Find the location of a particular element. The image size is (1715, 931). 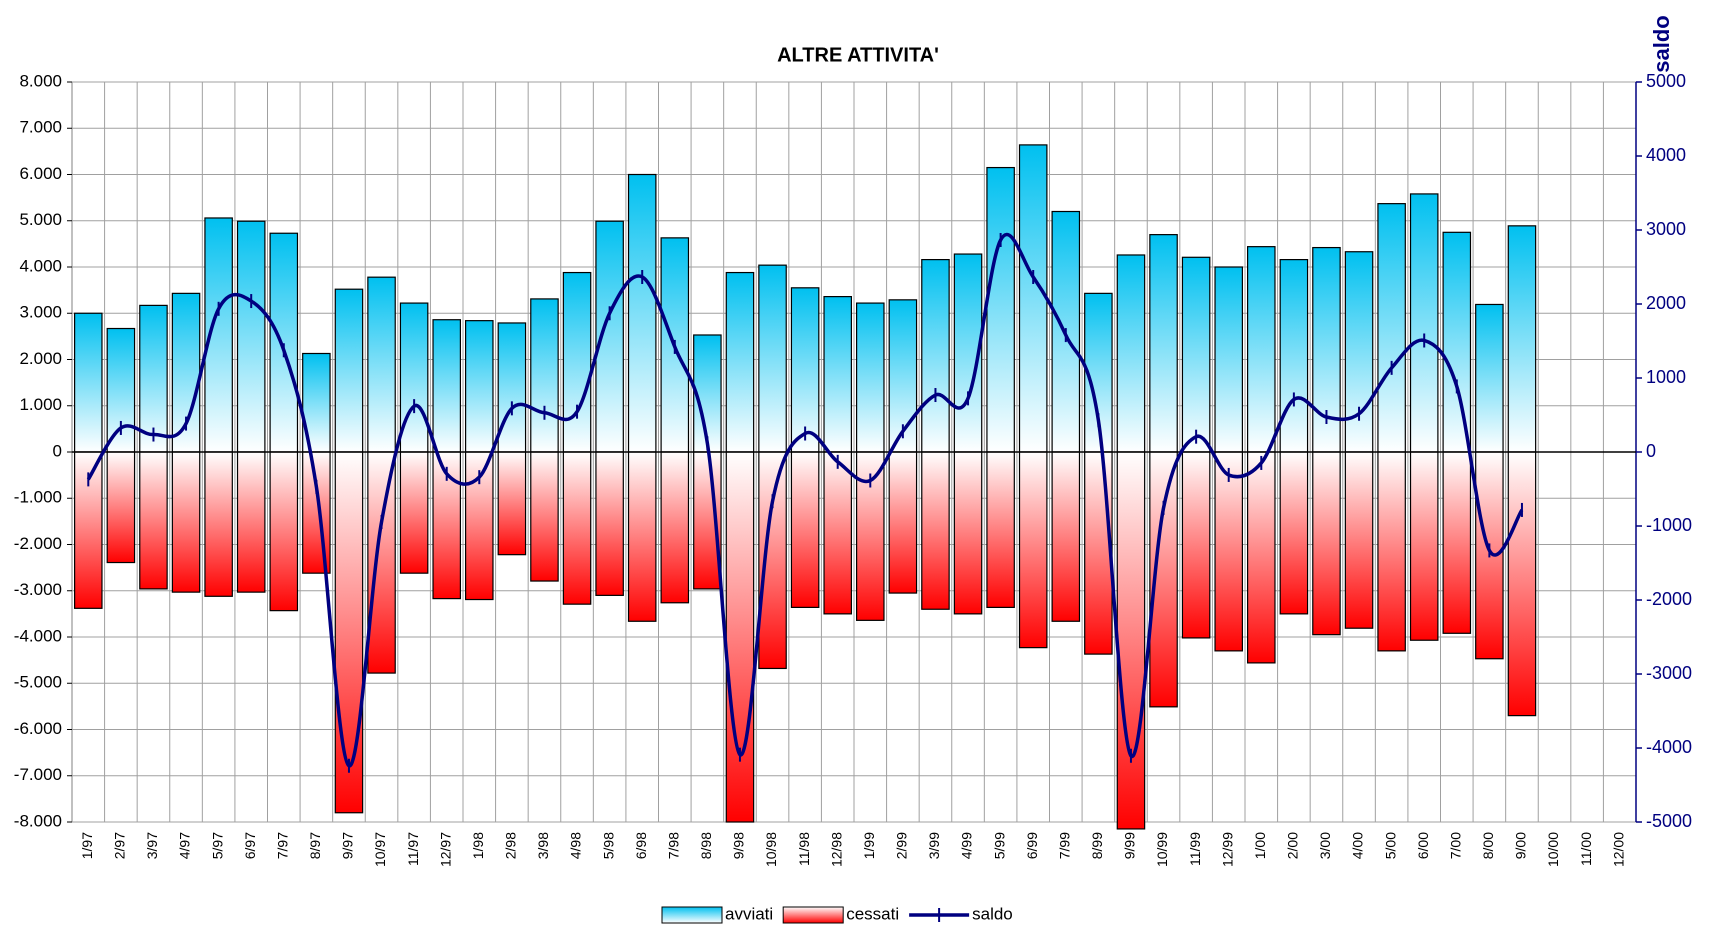

y2-tick-label: 2000 is located at coordinates (1666, 303).